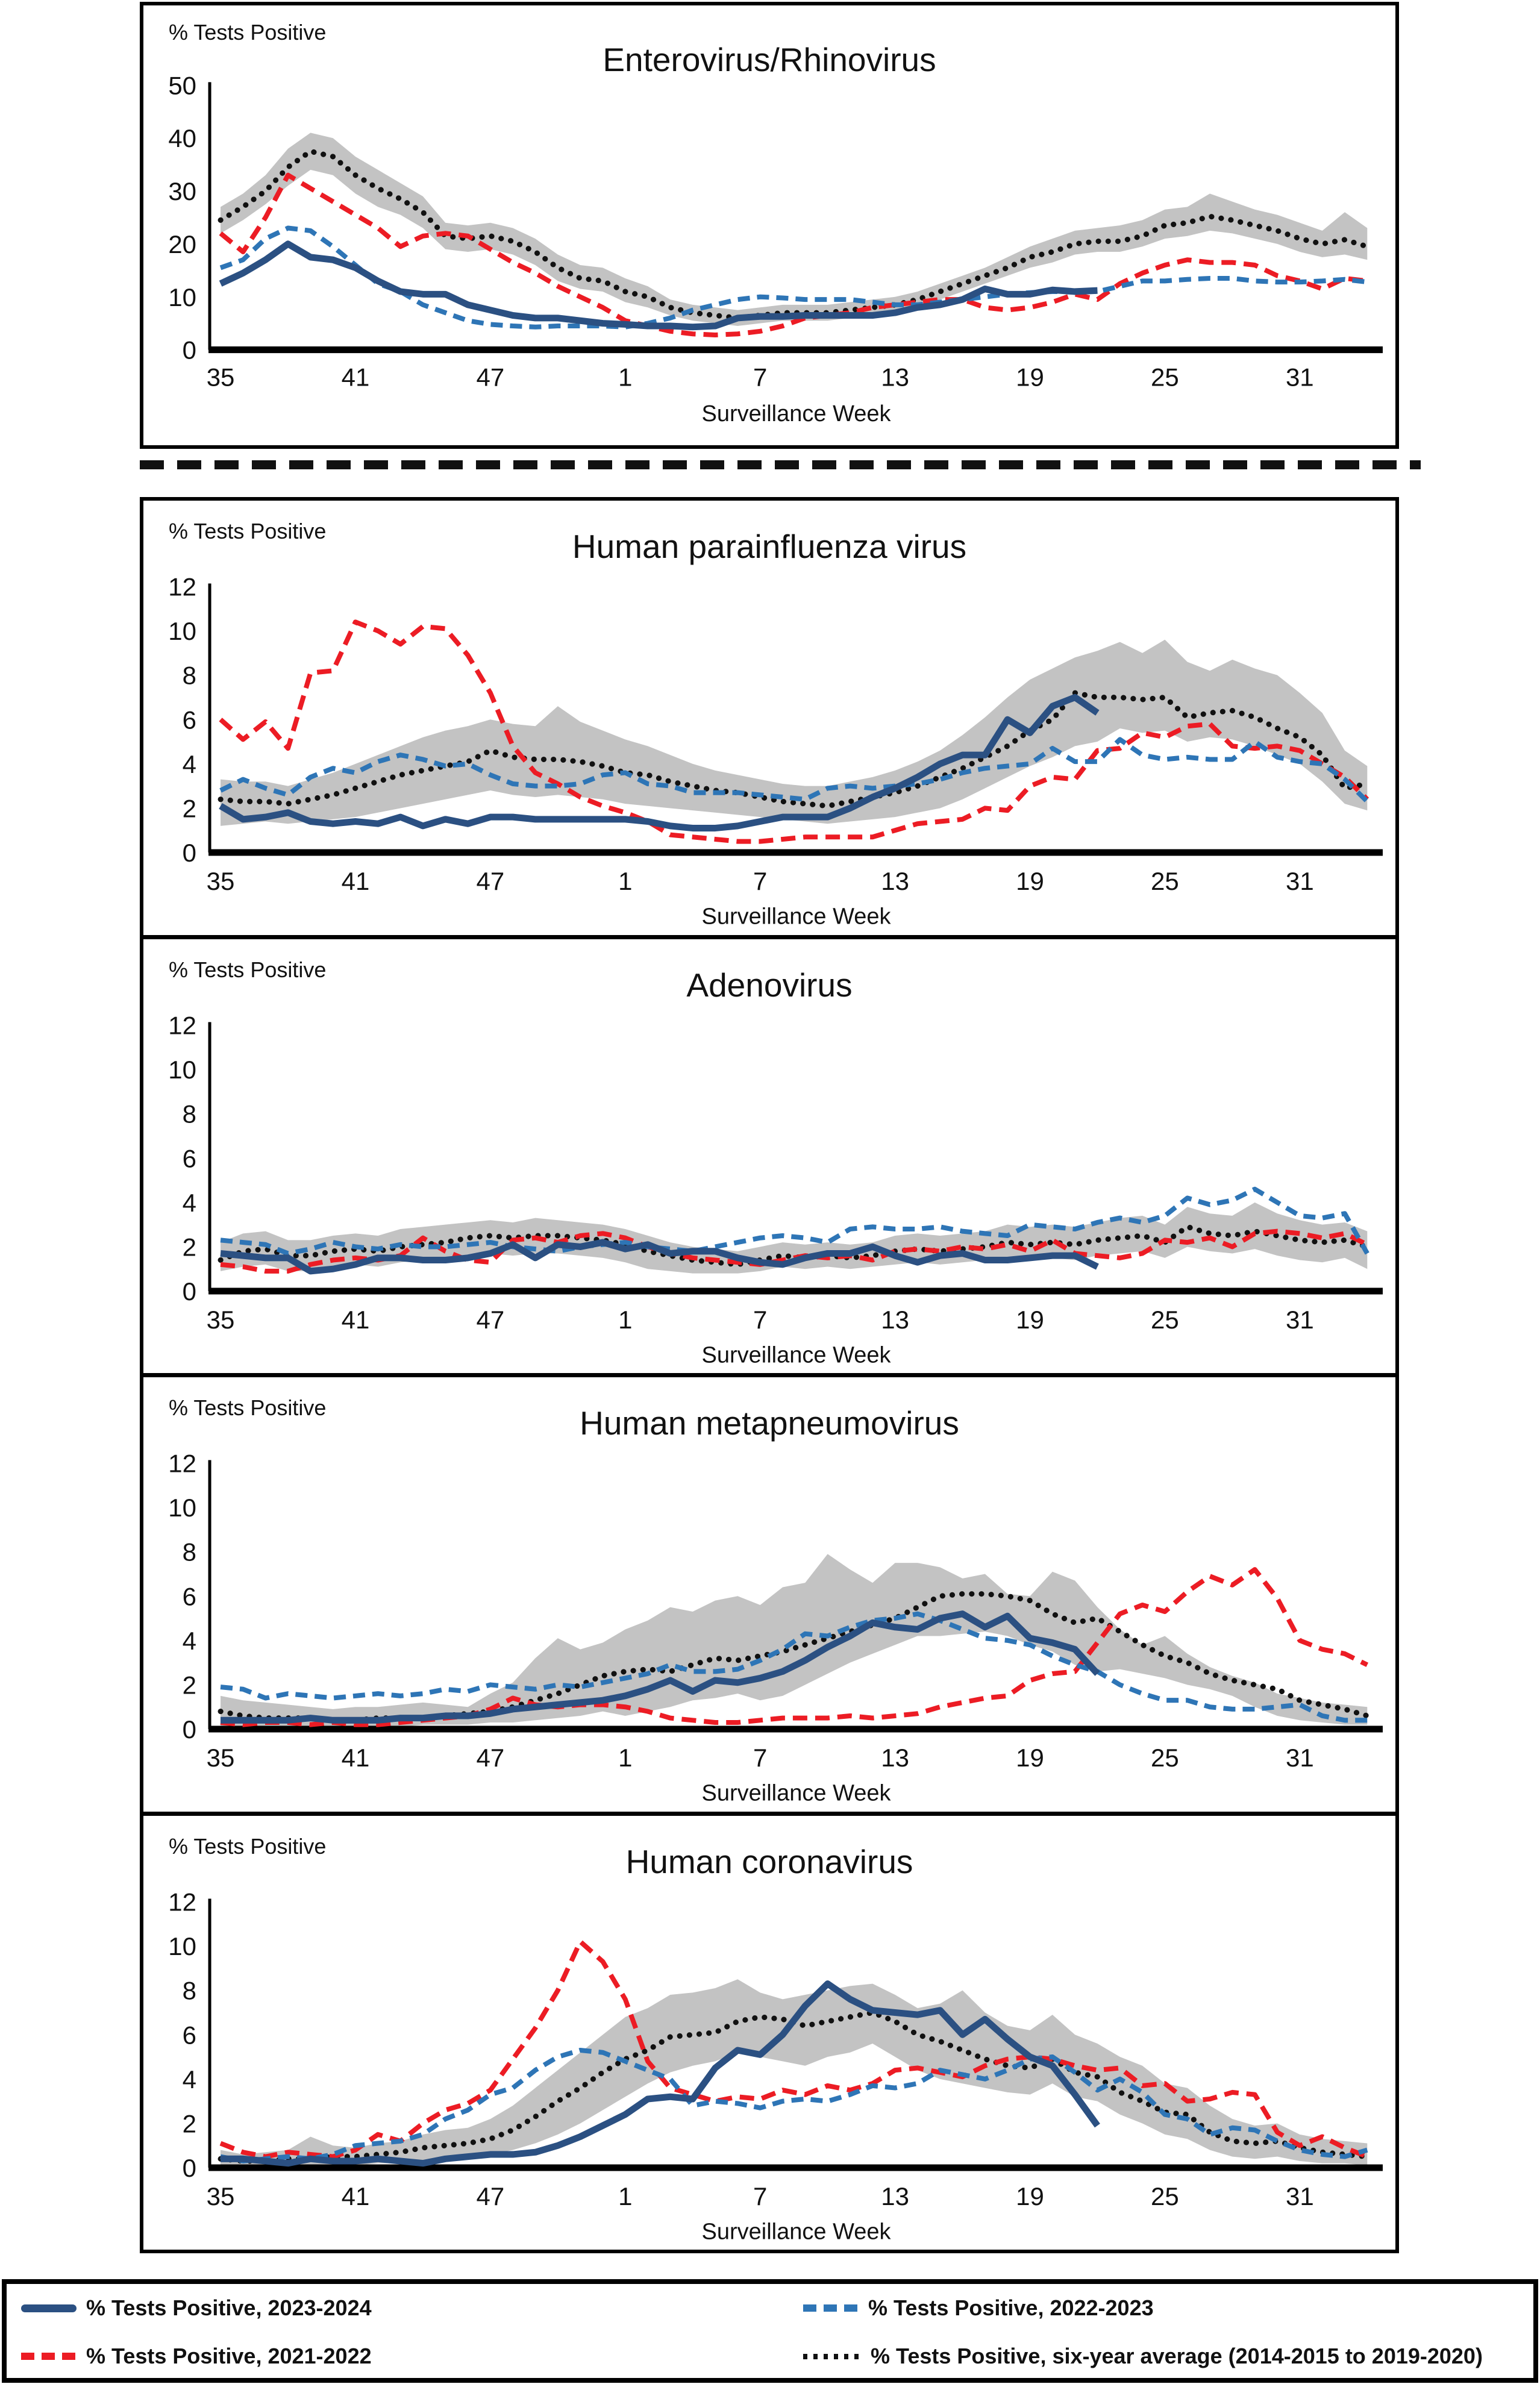 The height and width of the screenshot is (2387, 1540). Describe the element at coordinates (229, 2307) in the screenshot. I see `legend-label: % Tests Positive, 2023-2024` at that location.